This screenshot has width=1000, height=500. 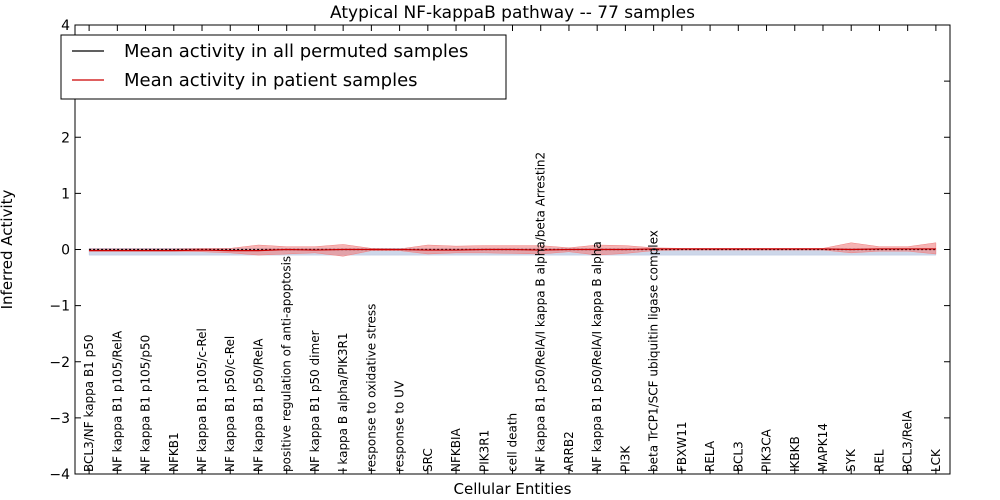 I want to click on entity-label: BCL3/NF kappa B1 p50, so click(x=89, y=403).